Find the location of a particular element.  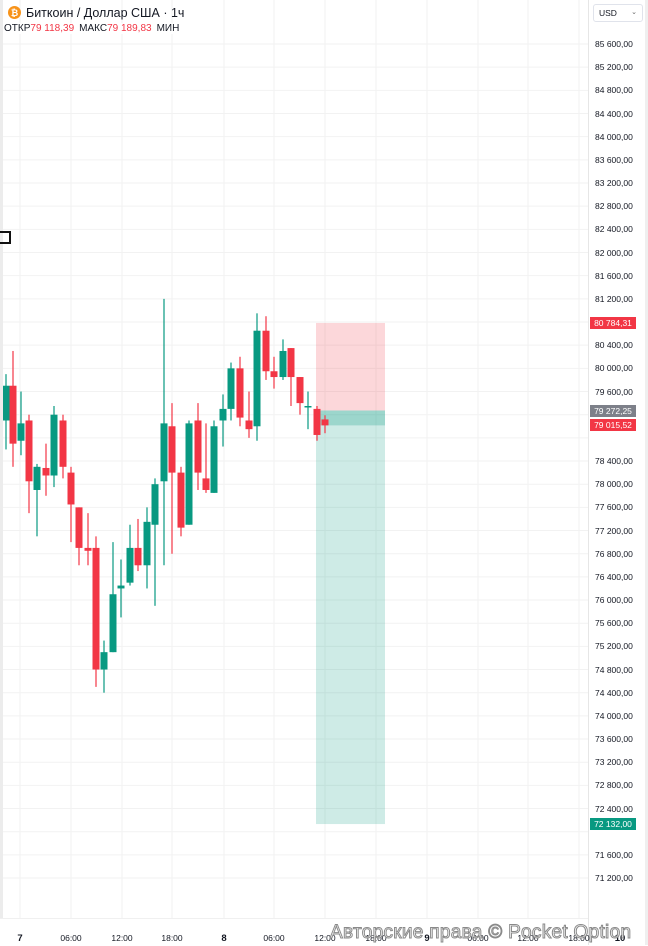

time-tick-label: 8 is located at coordinates (224, 938).